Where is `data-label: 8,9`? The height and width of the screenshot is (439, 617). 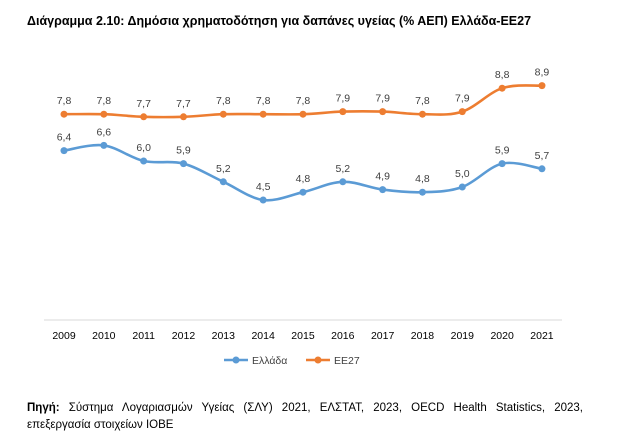 data-label: 8,9 is located at coordinates (542, 73).